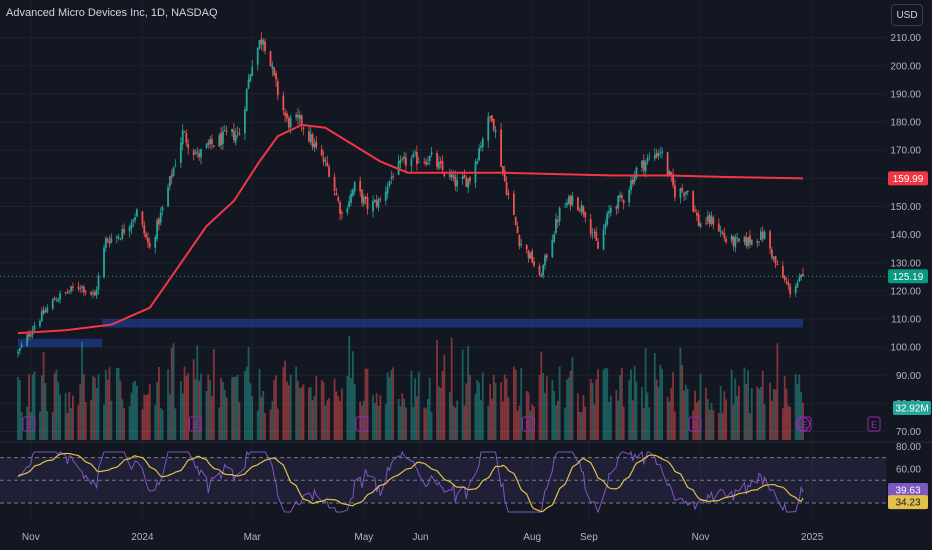 This screenshot has height=550, width=932. I want to click on price-tick-label: 170.00, so click(905, 151).